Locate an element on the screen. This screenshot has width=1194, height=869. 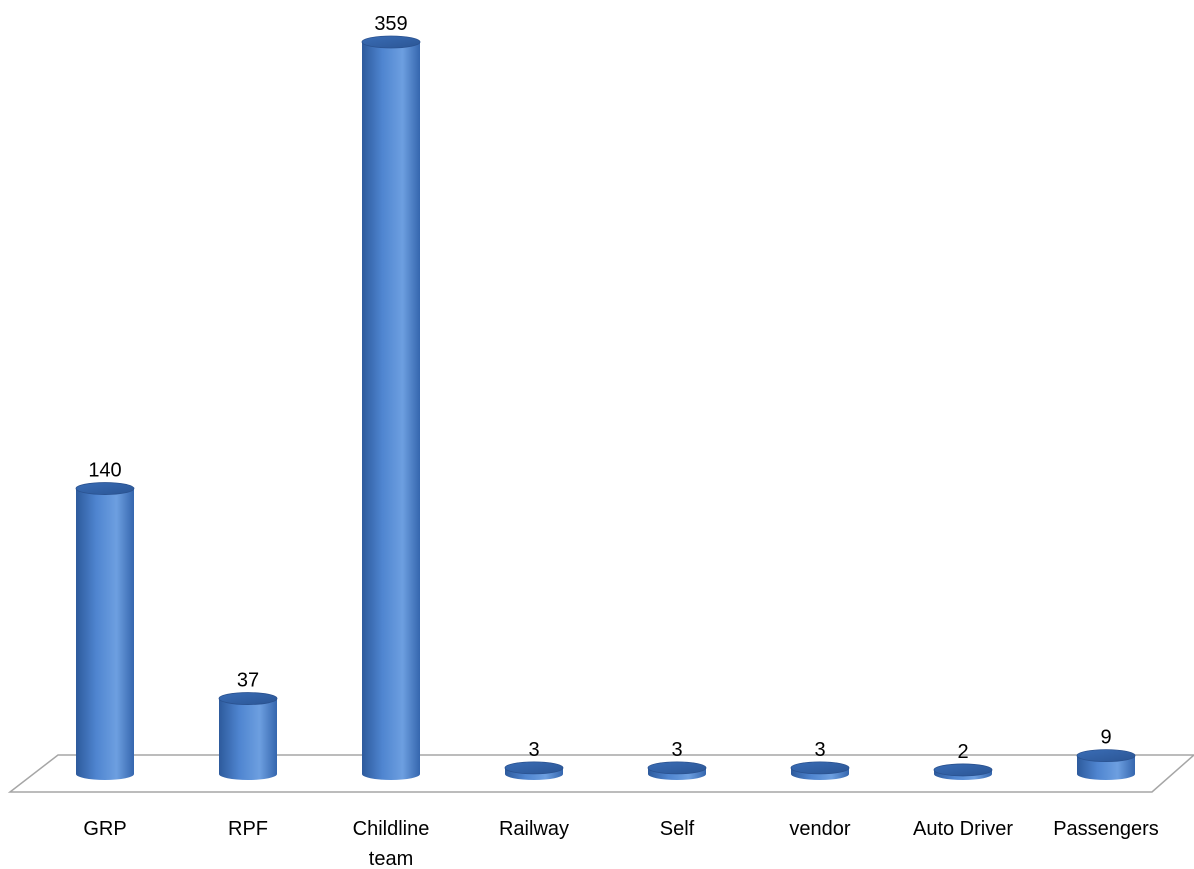
bar-top-passengers is located at coordinates (1106, 756).